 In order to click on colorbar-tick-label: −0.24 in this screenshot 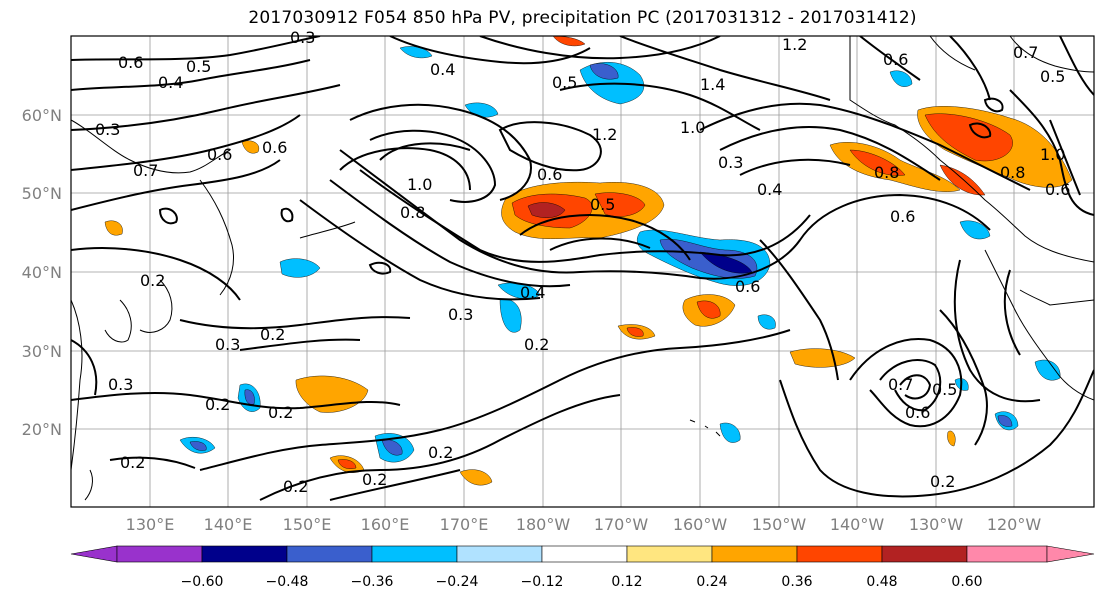, I will do `click(457, 582)`.